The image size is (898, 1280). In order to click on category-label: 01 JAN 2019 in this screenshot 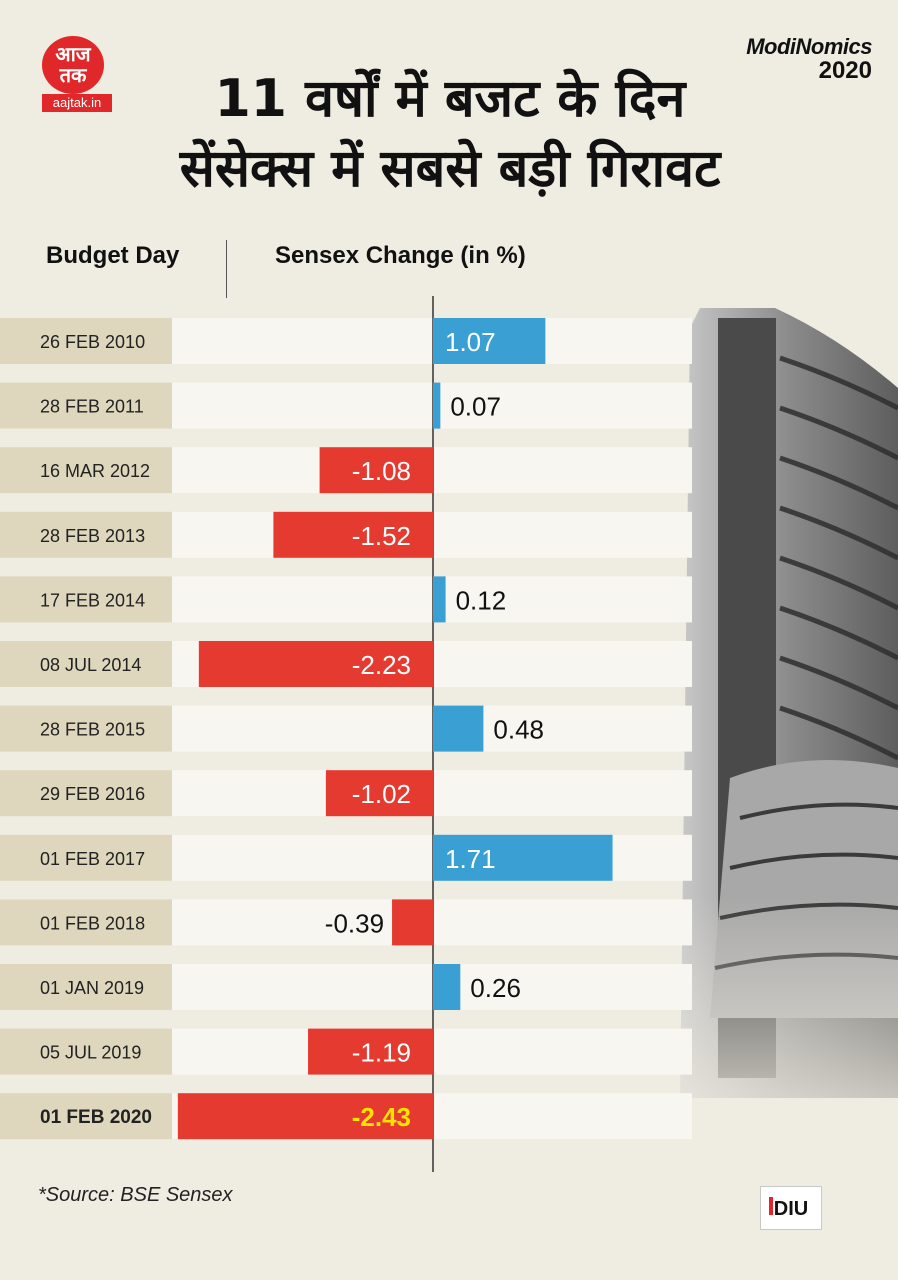, I will do `click(92, 988)`.